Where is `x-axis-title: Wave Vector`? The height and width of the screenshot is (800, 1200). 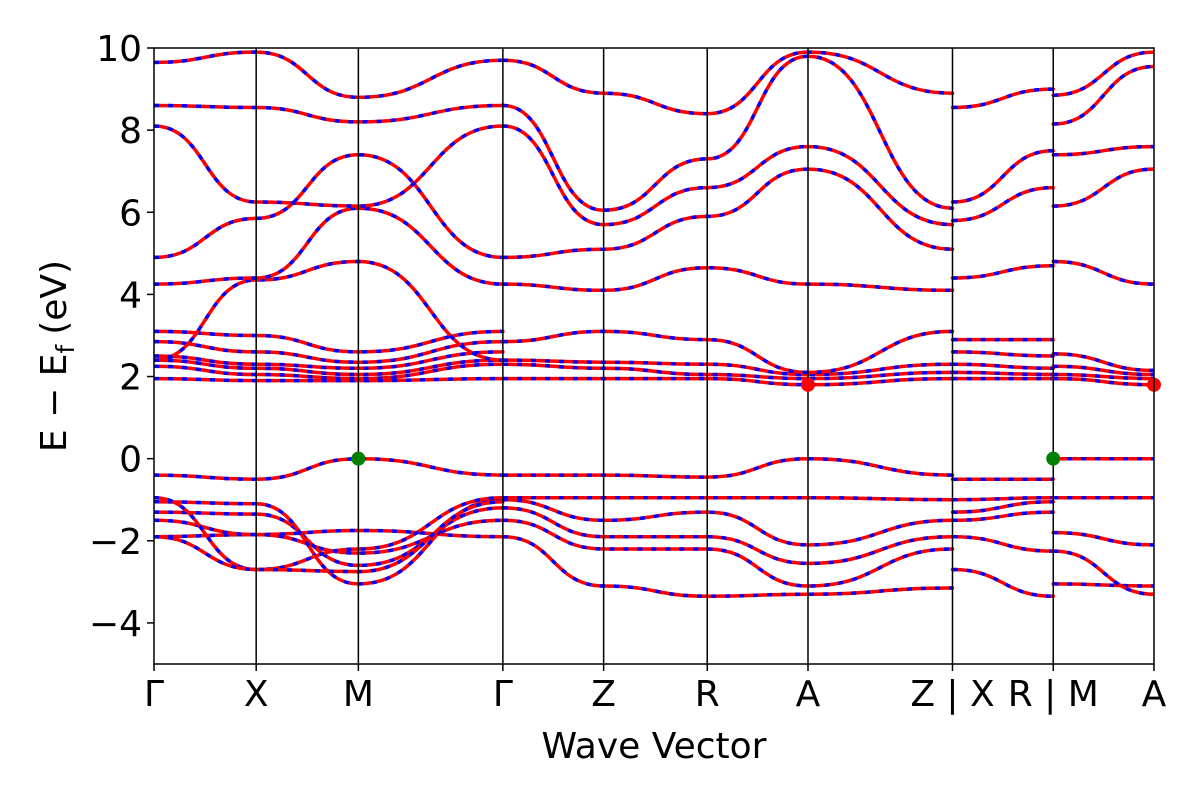 x-axis-title: Wave Vector is located at coordinates (654, 746).